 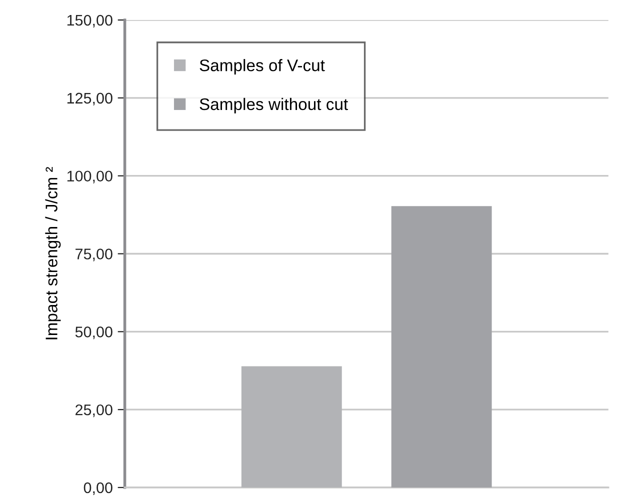 What do you see at coordinates (94, 411) in the screenshot?
I see `y-tick-label: 25,00` at bounding box center [94, 411].